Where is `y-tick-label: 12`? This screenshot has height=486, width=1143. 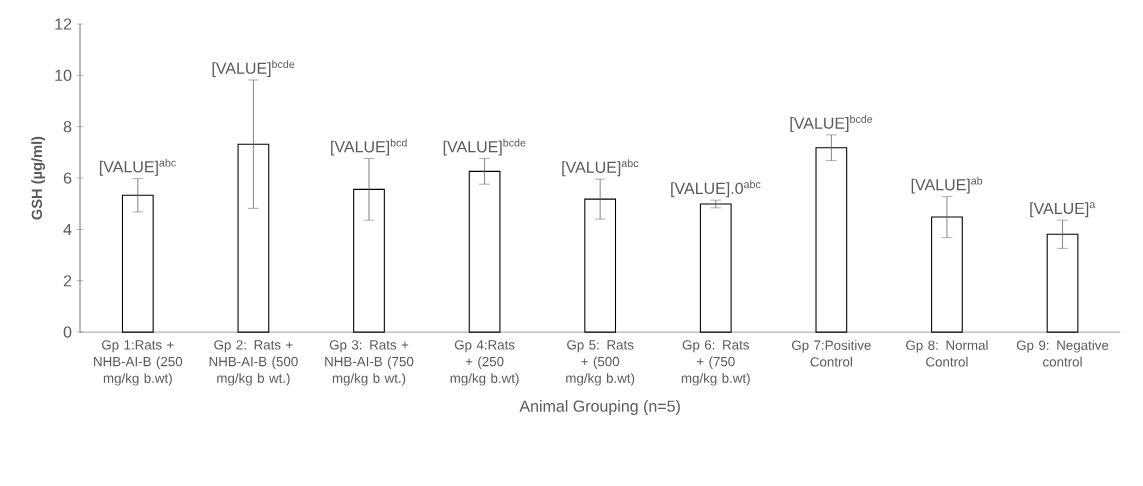
y-tick-label: 12 is located at coordinates (63, 24).